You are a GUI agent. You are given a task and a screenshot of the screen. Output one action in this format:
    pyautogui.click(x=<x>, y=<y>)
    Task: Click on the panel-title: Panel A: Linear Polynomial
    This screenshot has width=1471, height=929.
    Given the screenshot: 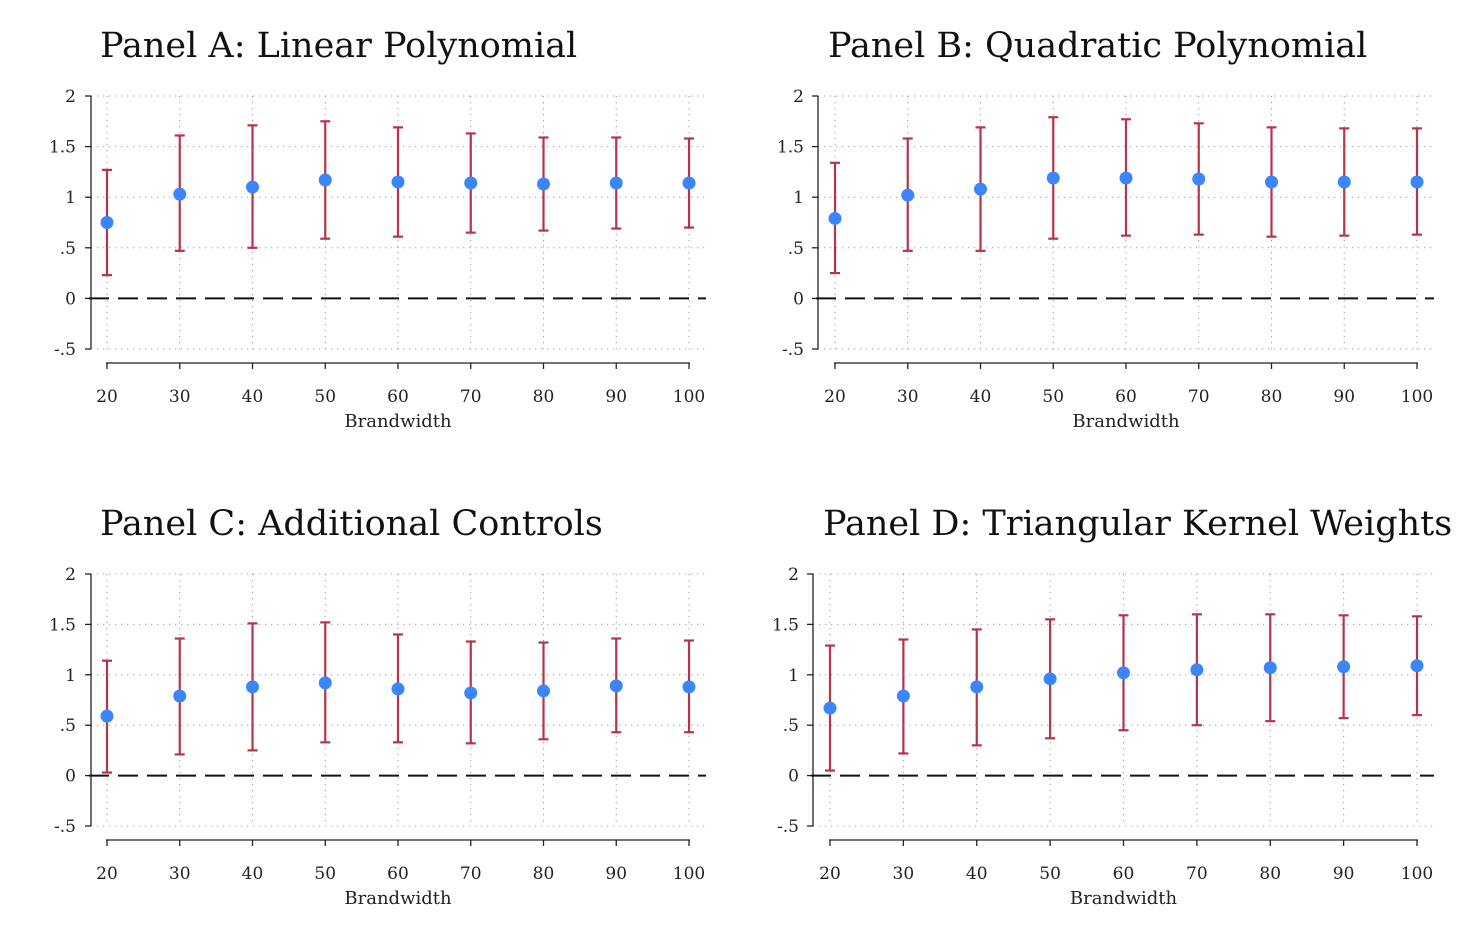 What is the action you would take?
    pyautogui.click(x=338, y=46)
    